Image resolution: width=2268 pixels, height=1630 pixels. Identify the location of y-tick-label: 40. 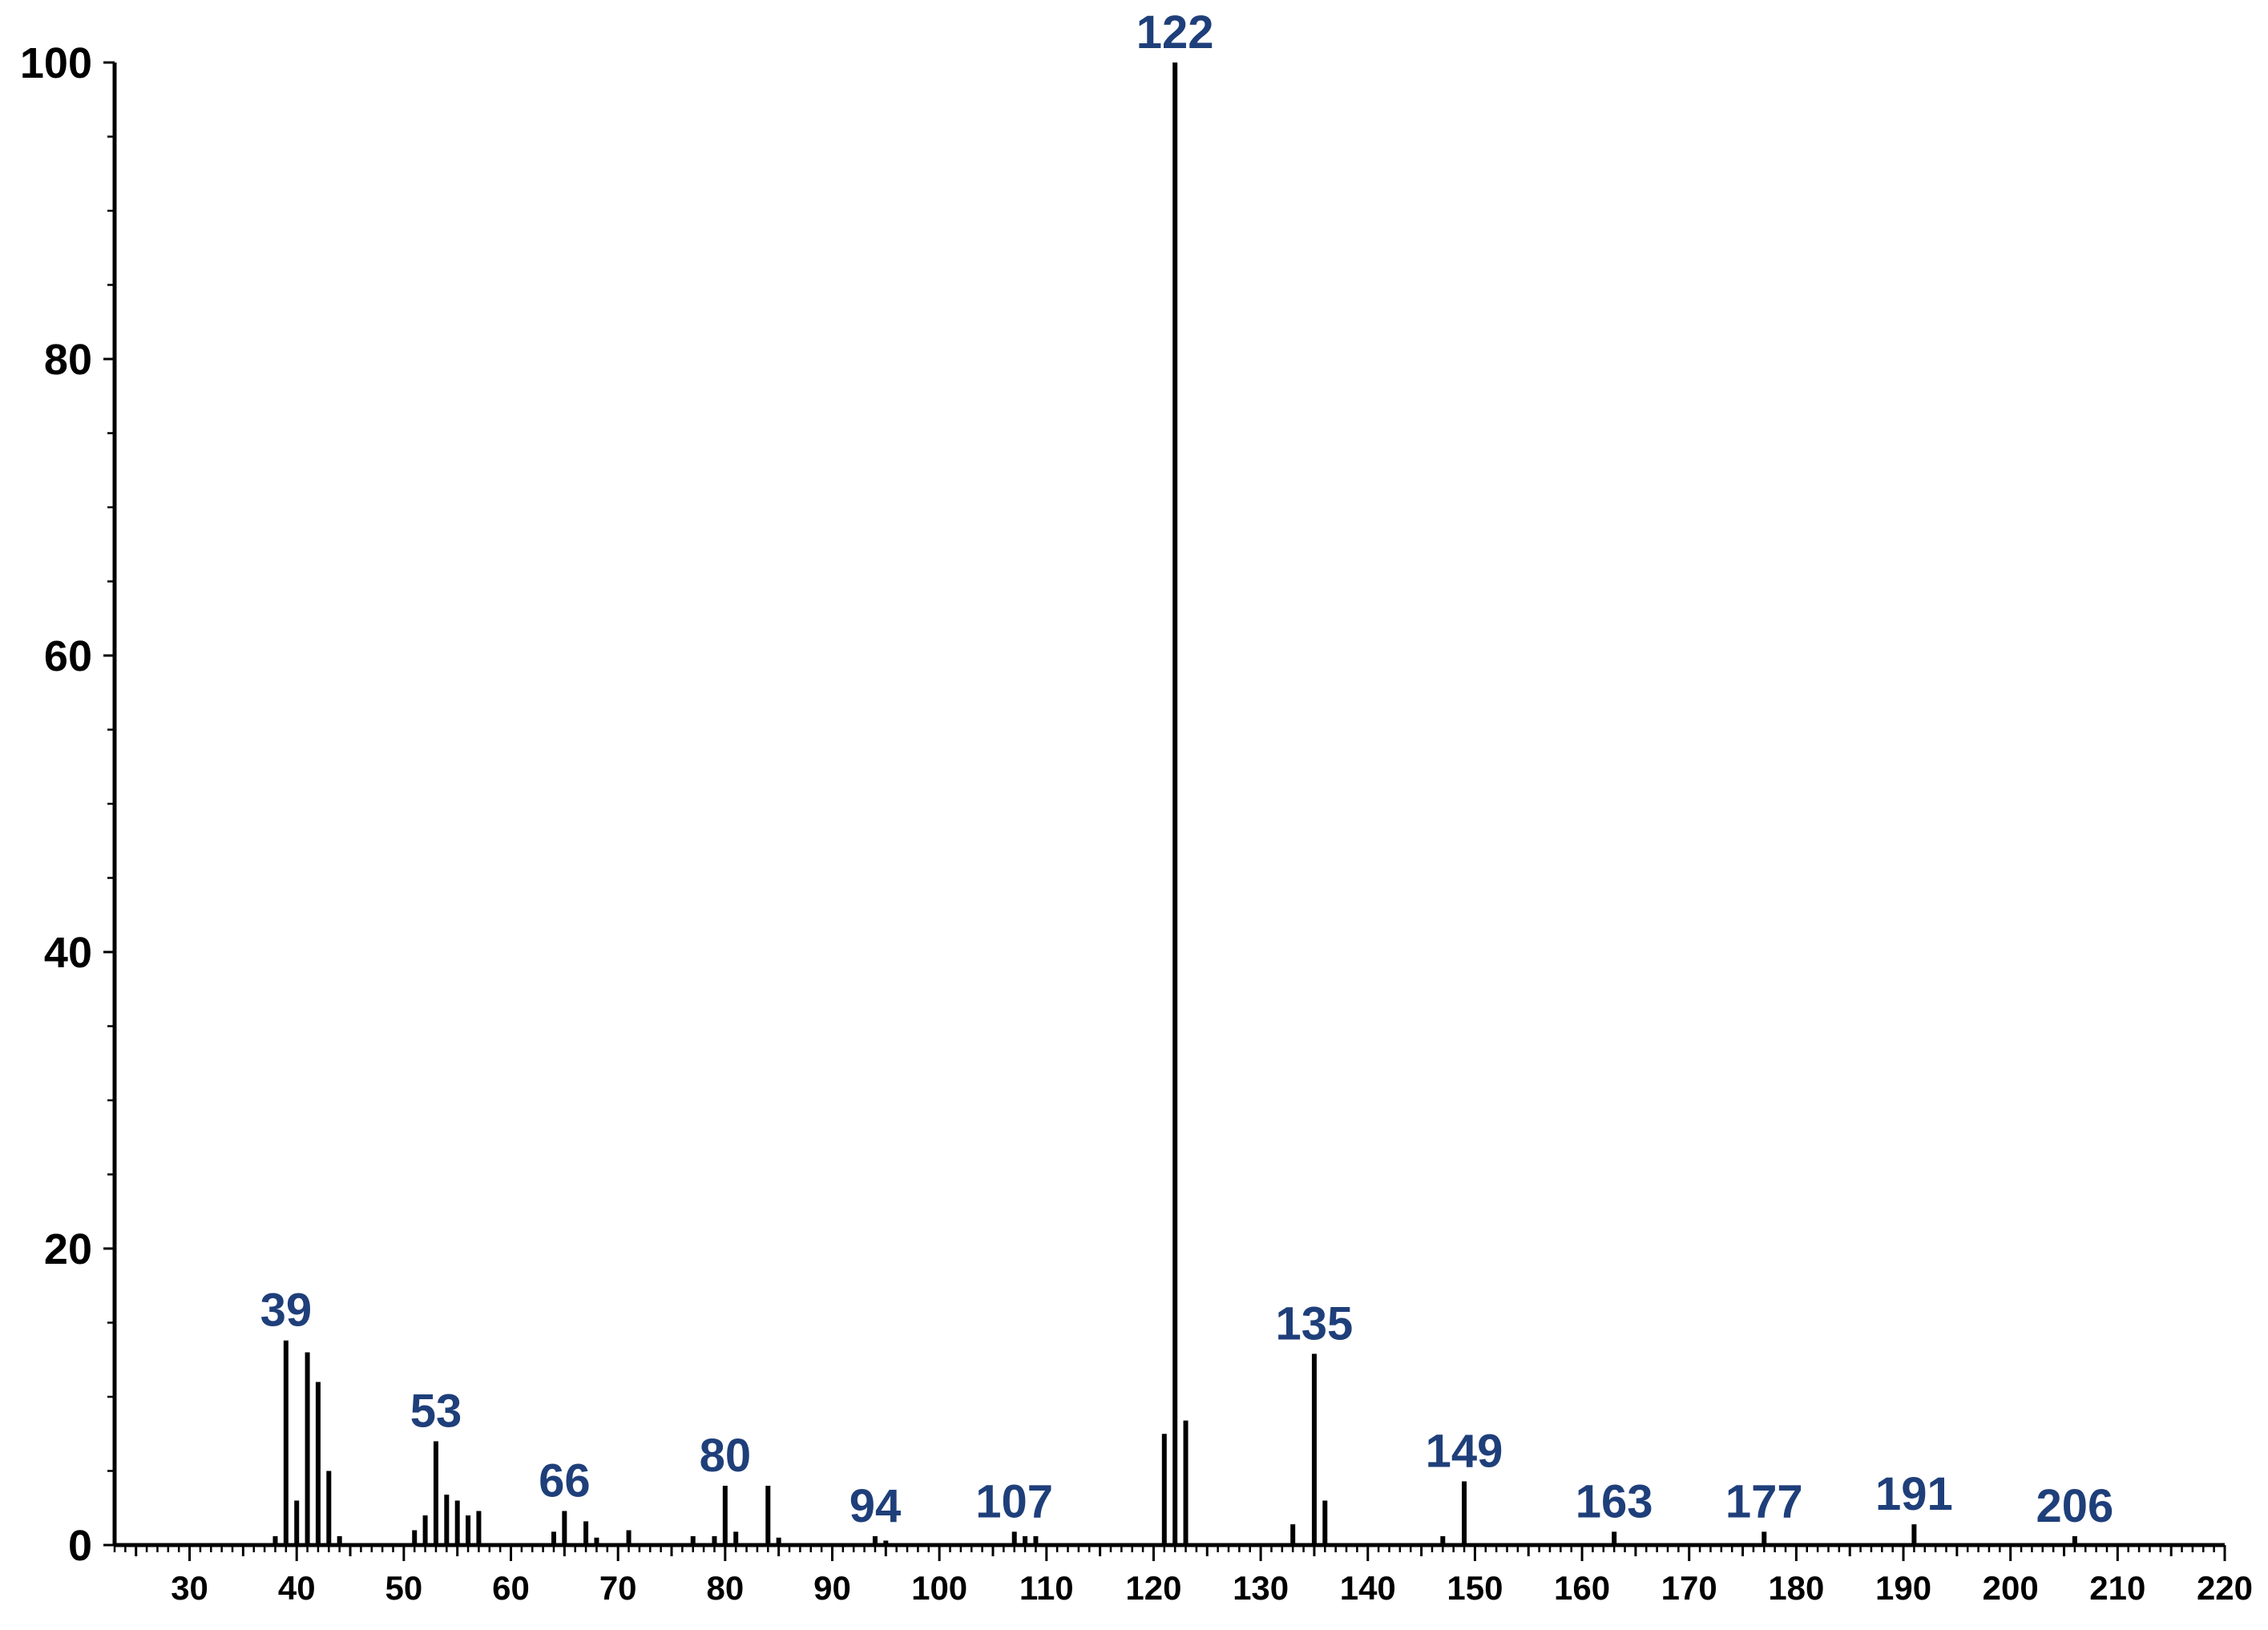
(68, 953).